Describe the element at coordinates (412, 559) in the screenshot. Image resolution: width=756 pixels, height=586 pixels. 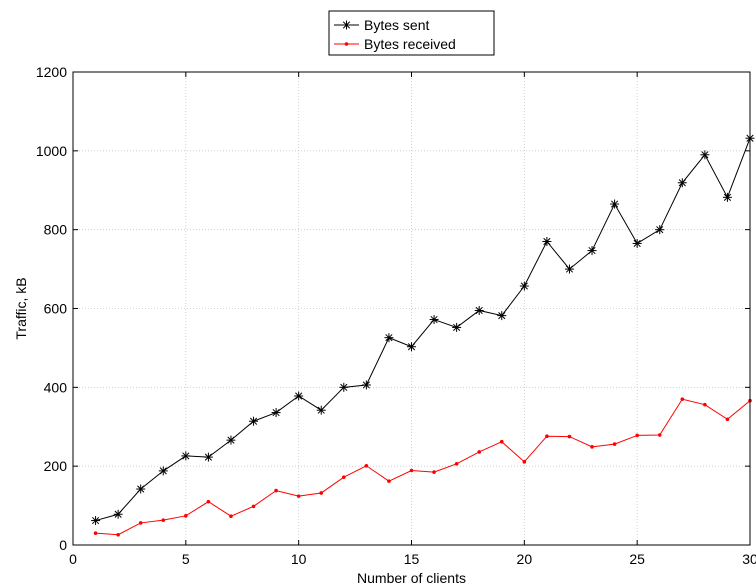
I see `x-tick-label: 15` at that location.